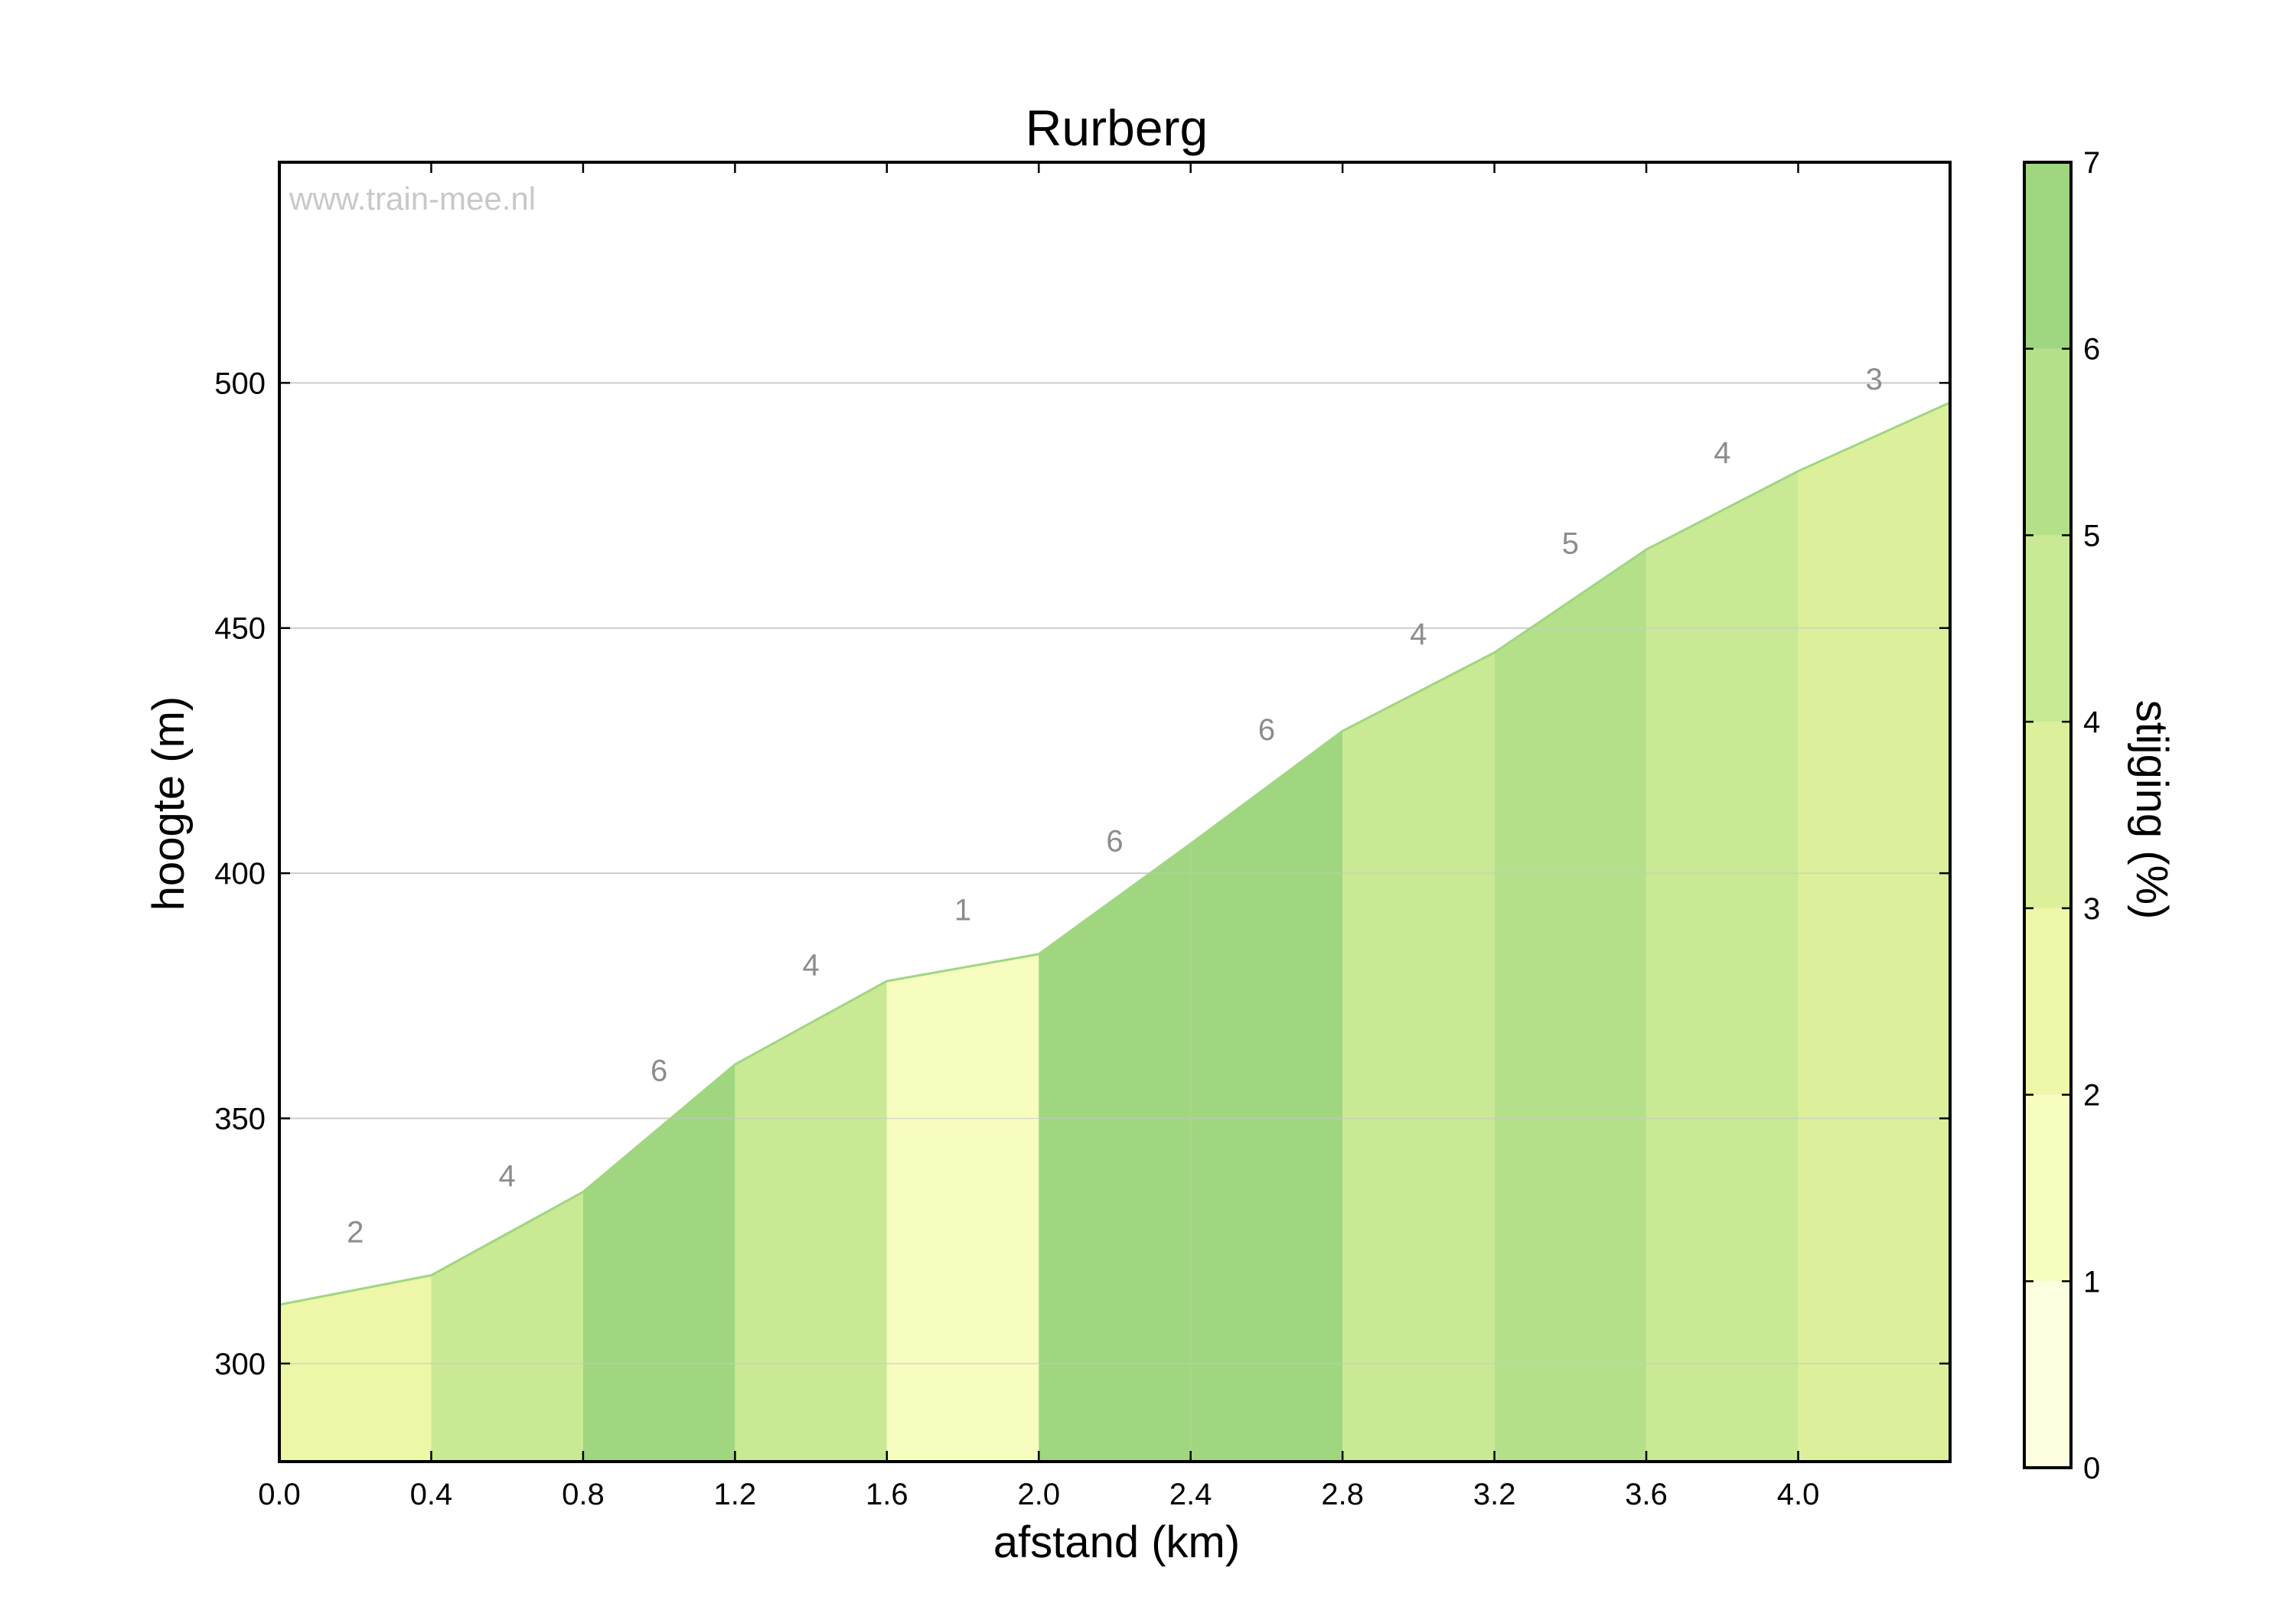 The image size is (2296, 1607). I want to click on colorbar-tick-label: 2, so click(2091, 1096).